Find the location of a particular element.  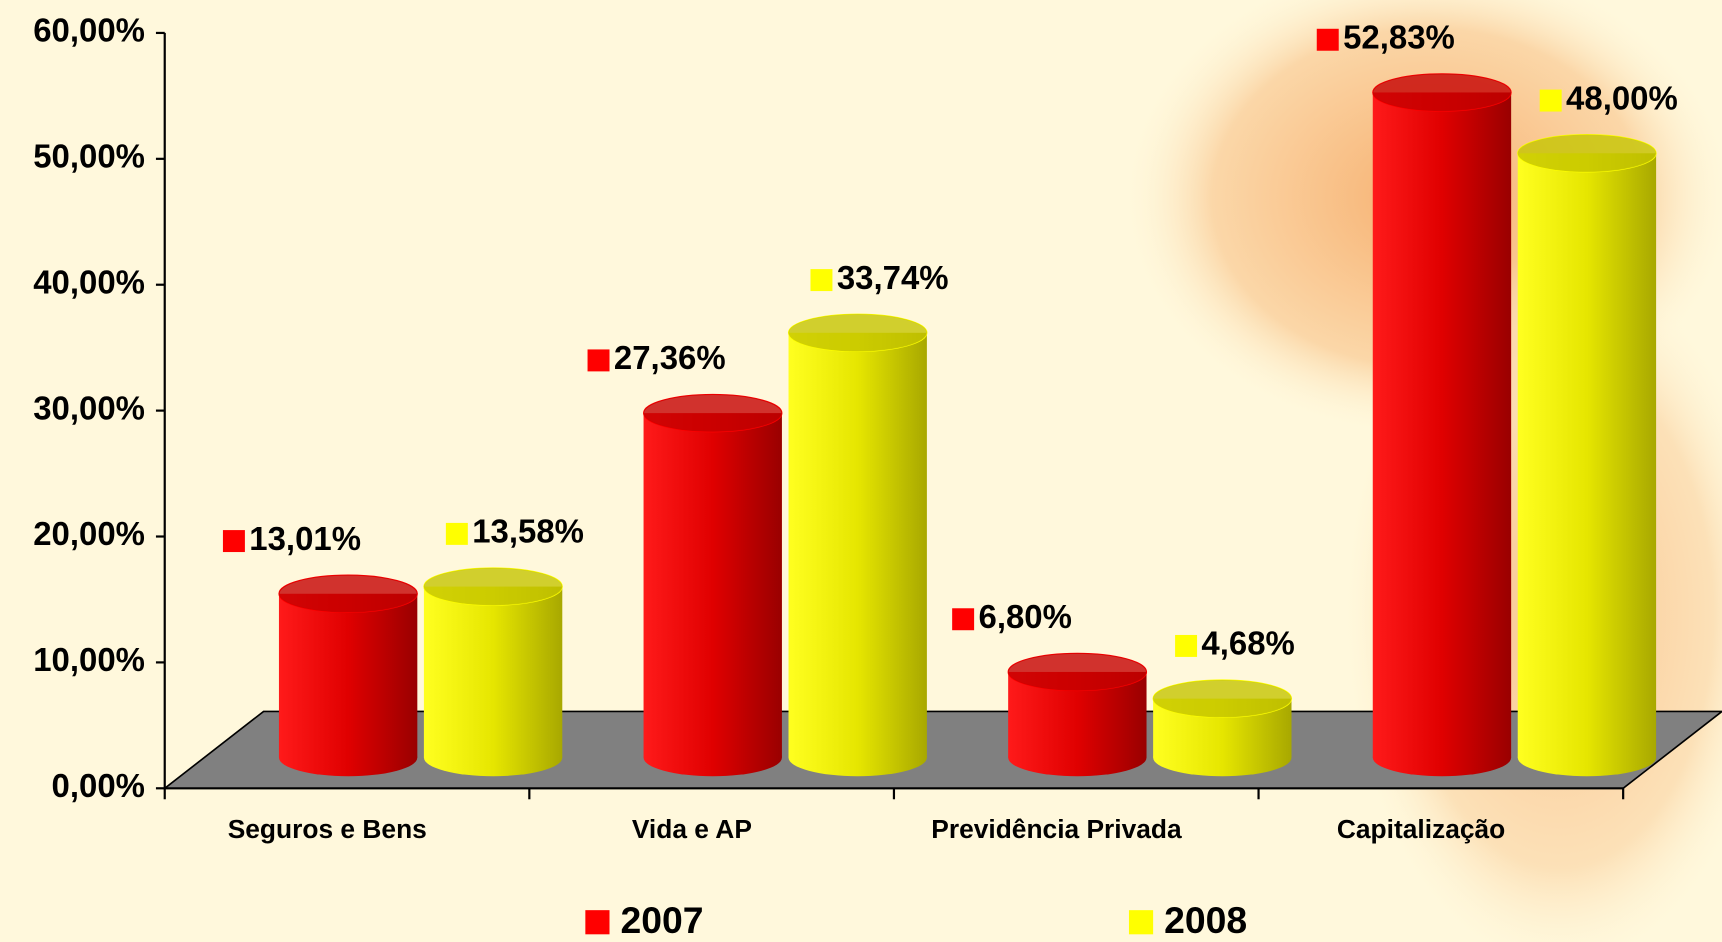

y-tick-label: 50,00% is located at coordinates (89, 156).